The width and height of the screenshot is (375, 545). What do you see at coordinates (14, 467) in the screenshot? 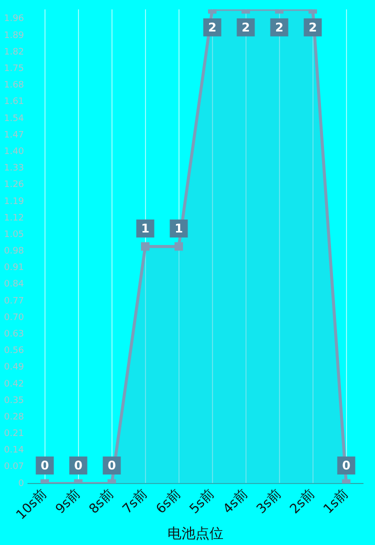
I see `y-tick-label: 0.07` at bounding box center [14, 467].